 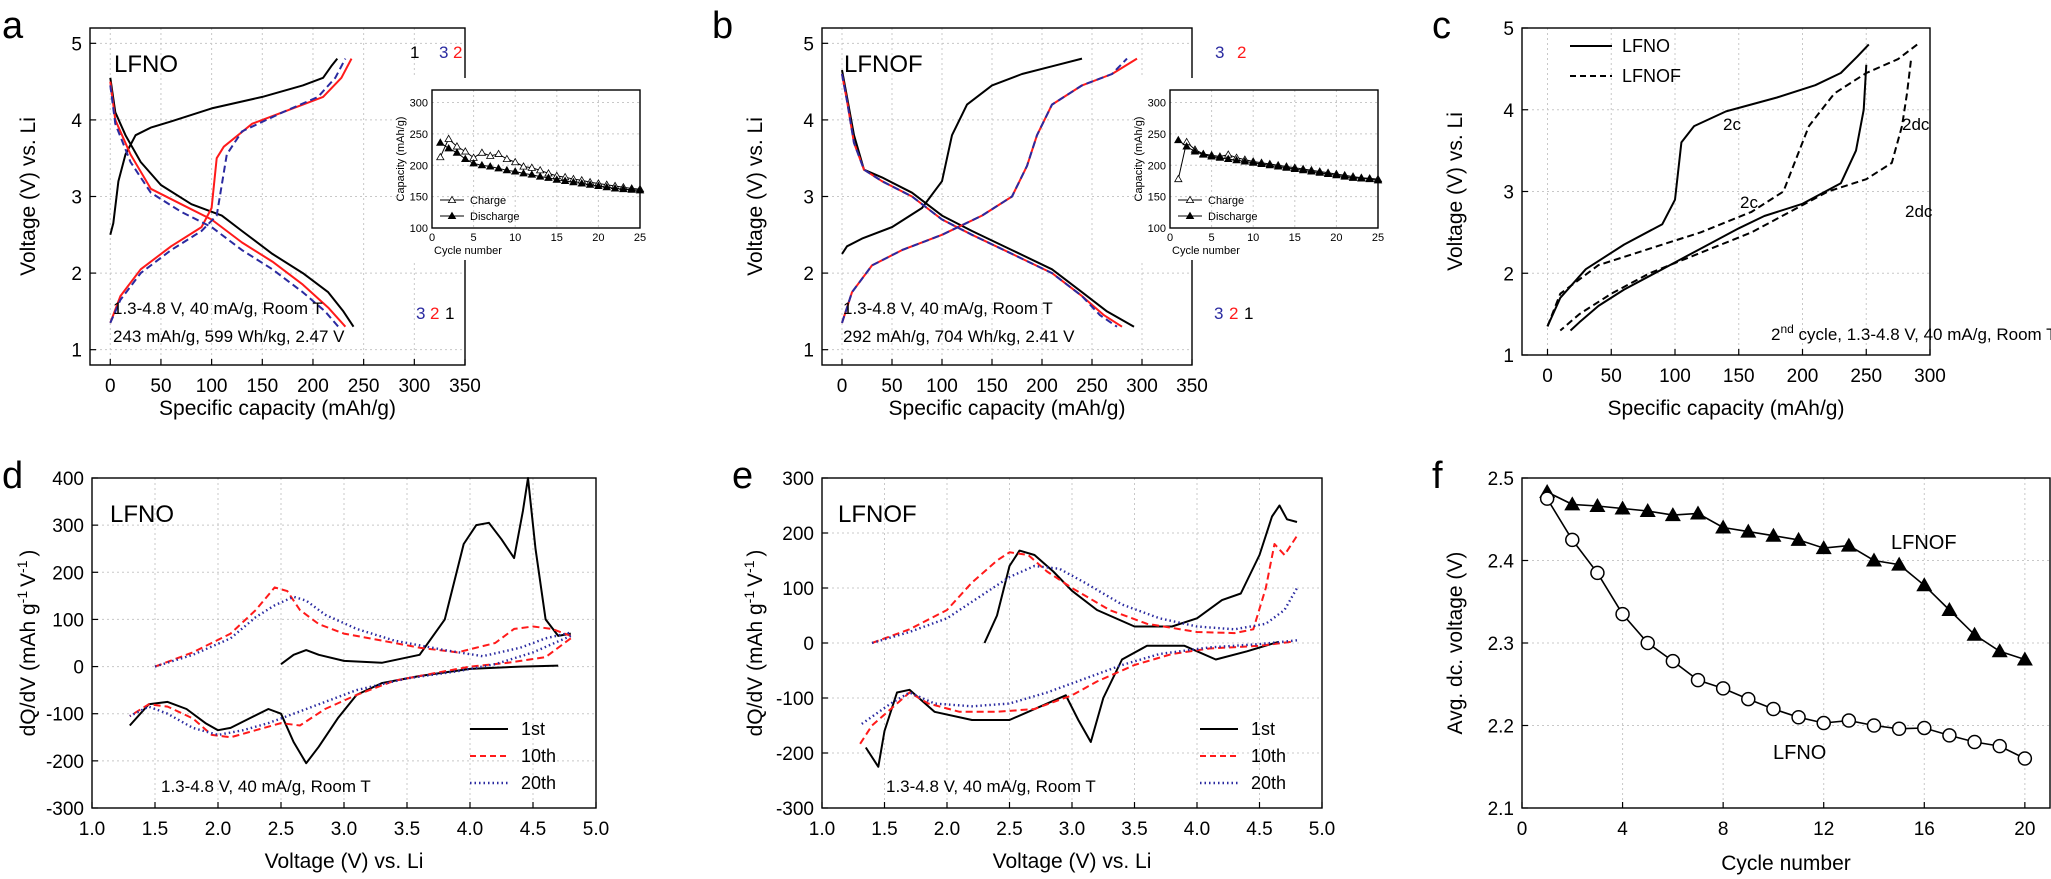 I want to click on panel-b-inset-xlabel: Cycle number, so click(x=1206, y=251).